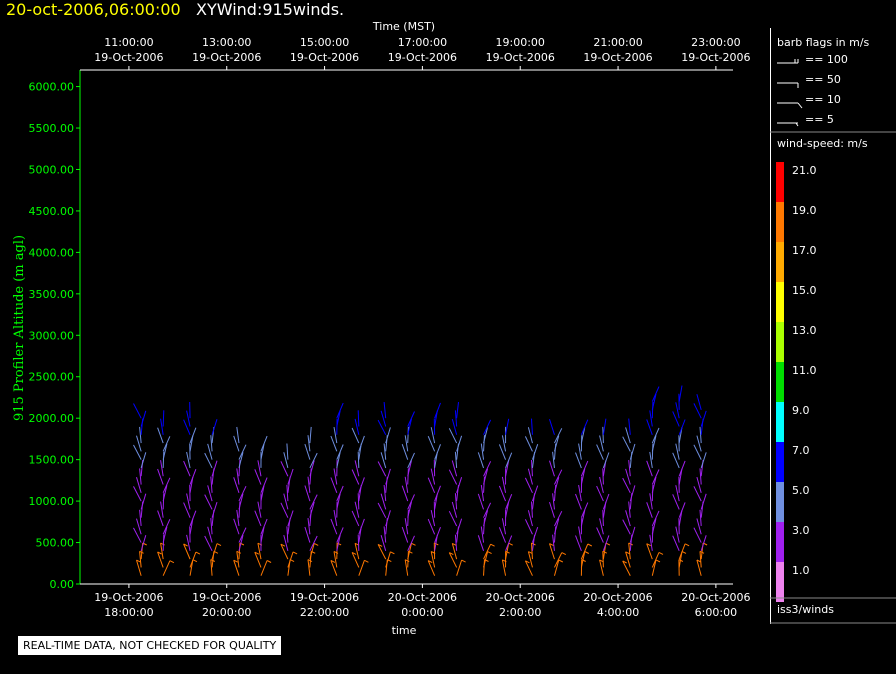 This screenshot has height=674, width=896. I want to click on top-tick-time: 21:00:00, so click(617, 42).